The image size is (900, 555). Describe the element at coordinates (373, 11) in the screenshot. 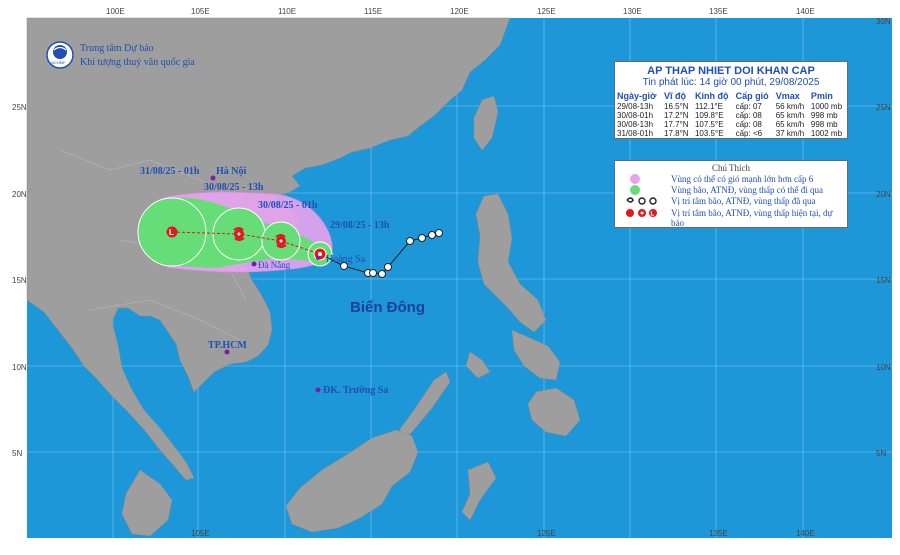

I see `lon-label-top: 115E` at that location.